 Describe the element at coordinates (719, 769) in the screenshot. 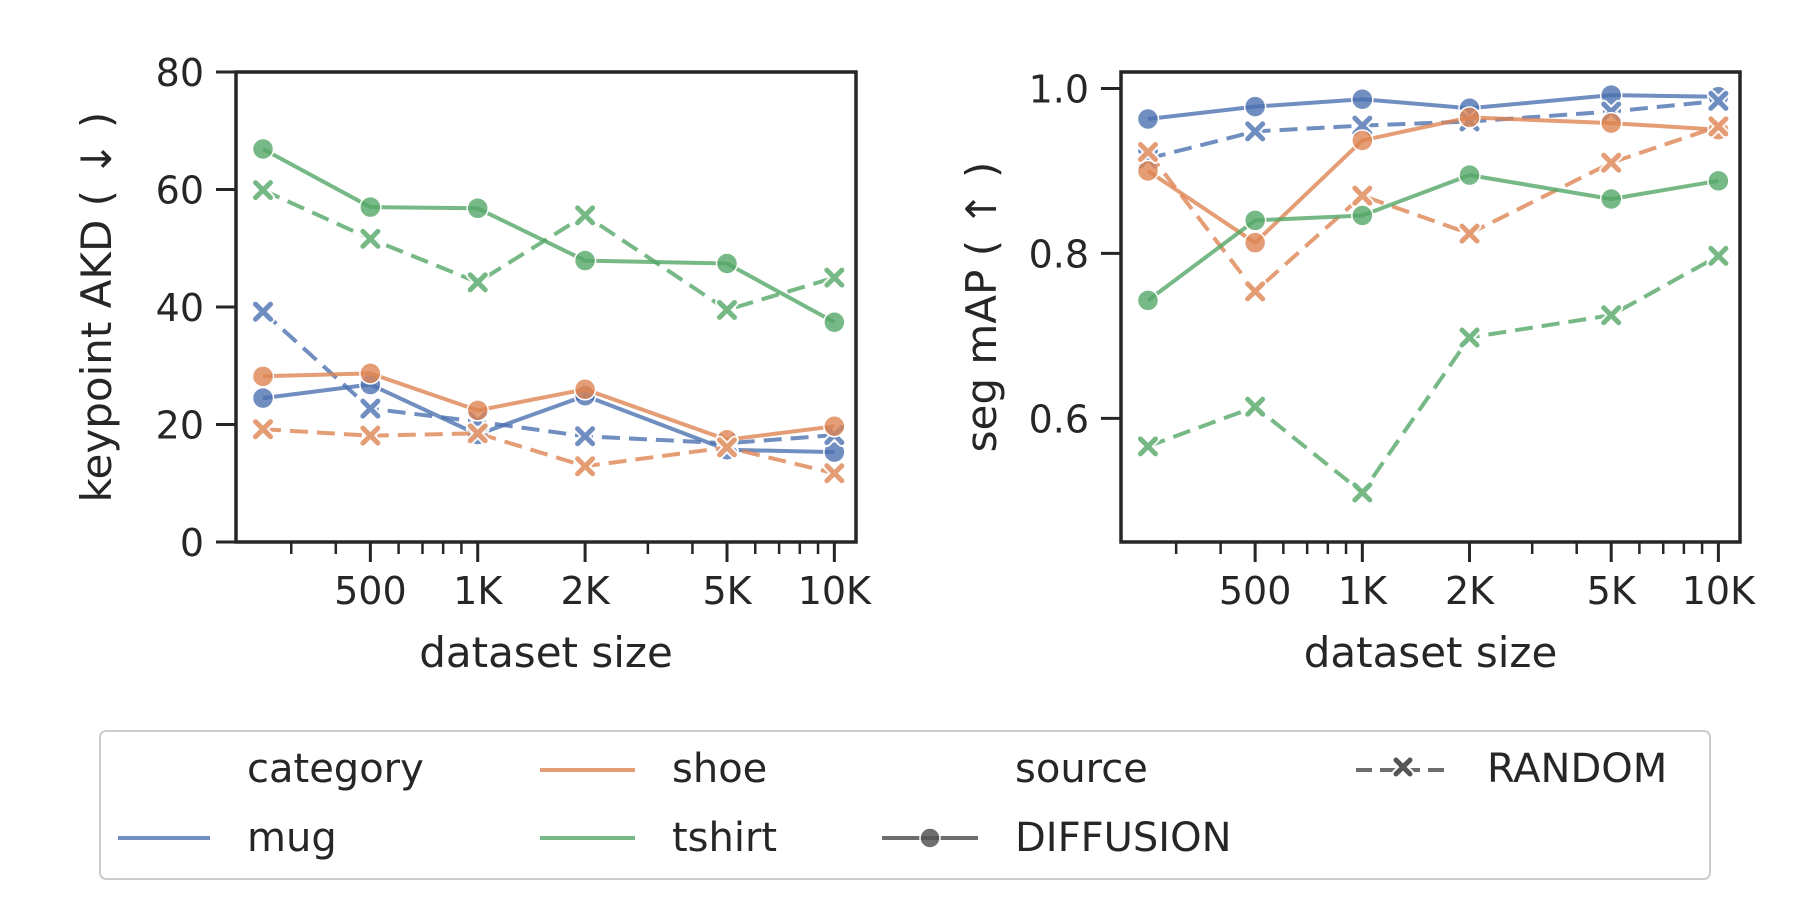

I see `legend-label-shoe: shoe` at that location.